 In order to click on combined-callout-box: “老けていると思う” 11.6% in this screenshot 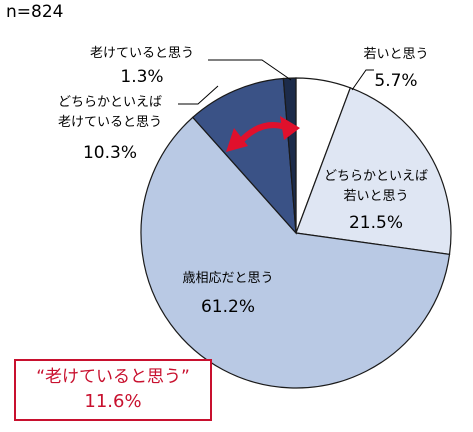, I will do `click(113, 390)`.